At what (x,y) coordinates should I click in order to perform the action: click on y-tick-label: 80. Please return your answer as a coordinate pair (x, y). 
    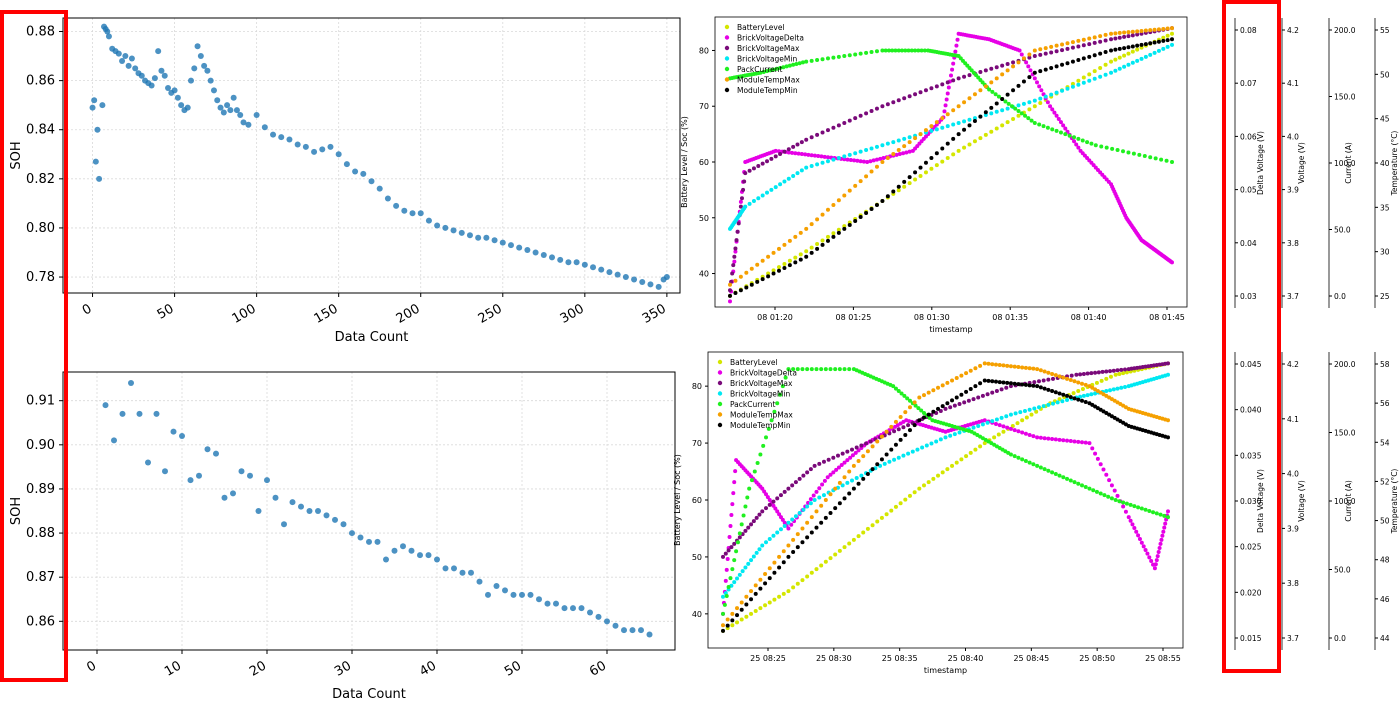
    Looking at the image, I should click on (697, 386).